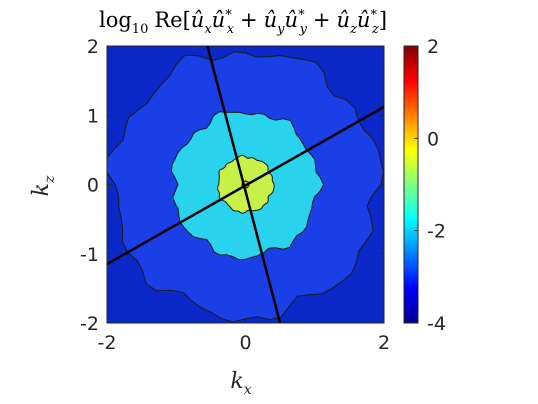  I want to click on x-tick-label: 2, so click(384, 343).